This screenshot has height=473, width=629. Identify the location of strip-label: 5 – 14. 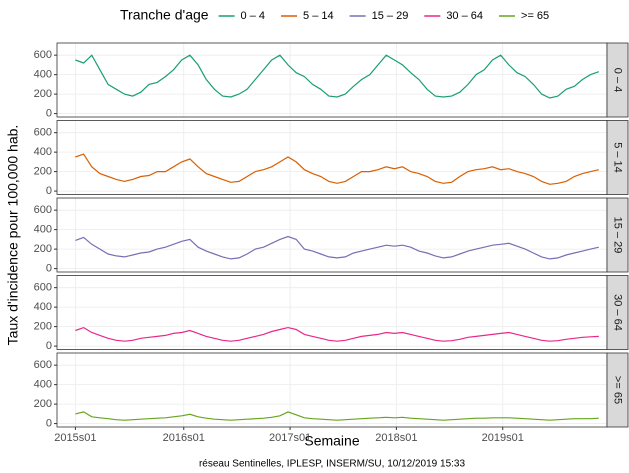
(618, 157).